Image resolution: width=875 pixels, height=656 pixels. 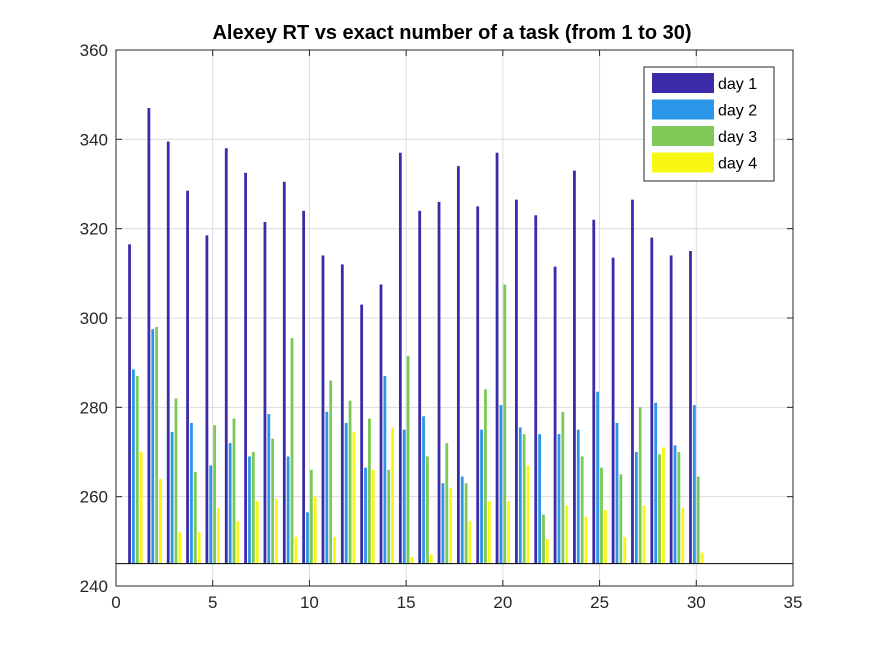 I want to click on x-tick-label: 25, so click(x=599, y=602).